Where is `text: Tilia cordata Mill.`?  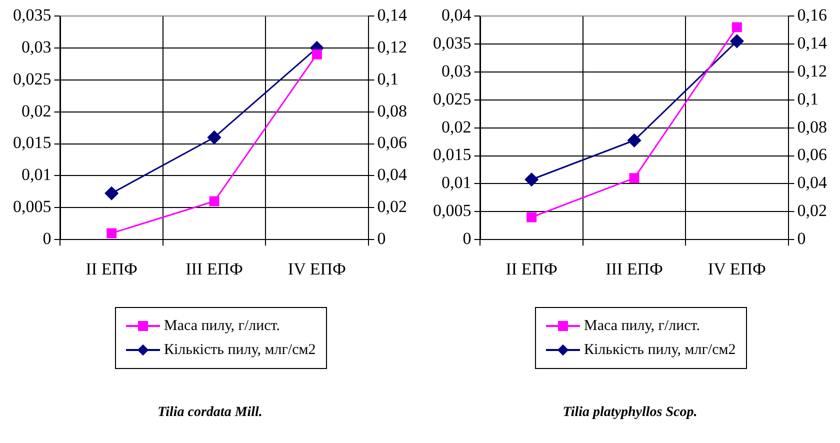 text: Tilia cordata Mill. is located at coordinates (210, 413).